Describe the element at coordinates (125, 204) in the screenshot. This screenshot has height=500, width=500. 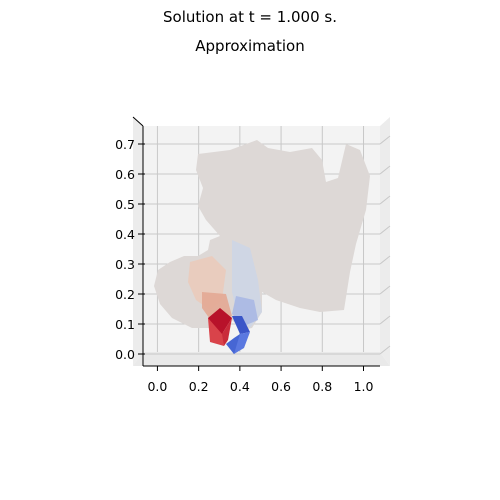
I see `y-tick-label: 0.5` at that location.